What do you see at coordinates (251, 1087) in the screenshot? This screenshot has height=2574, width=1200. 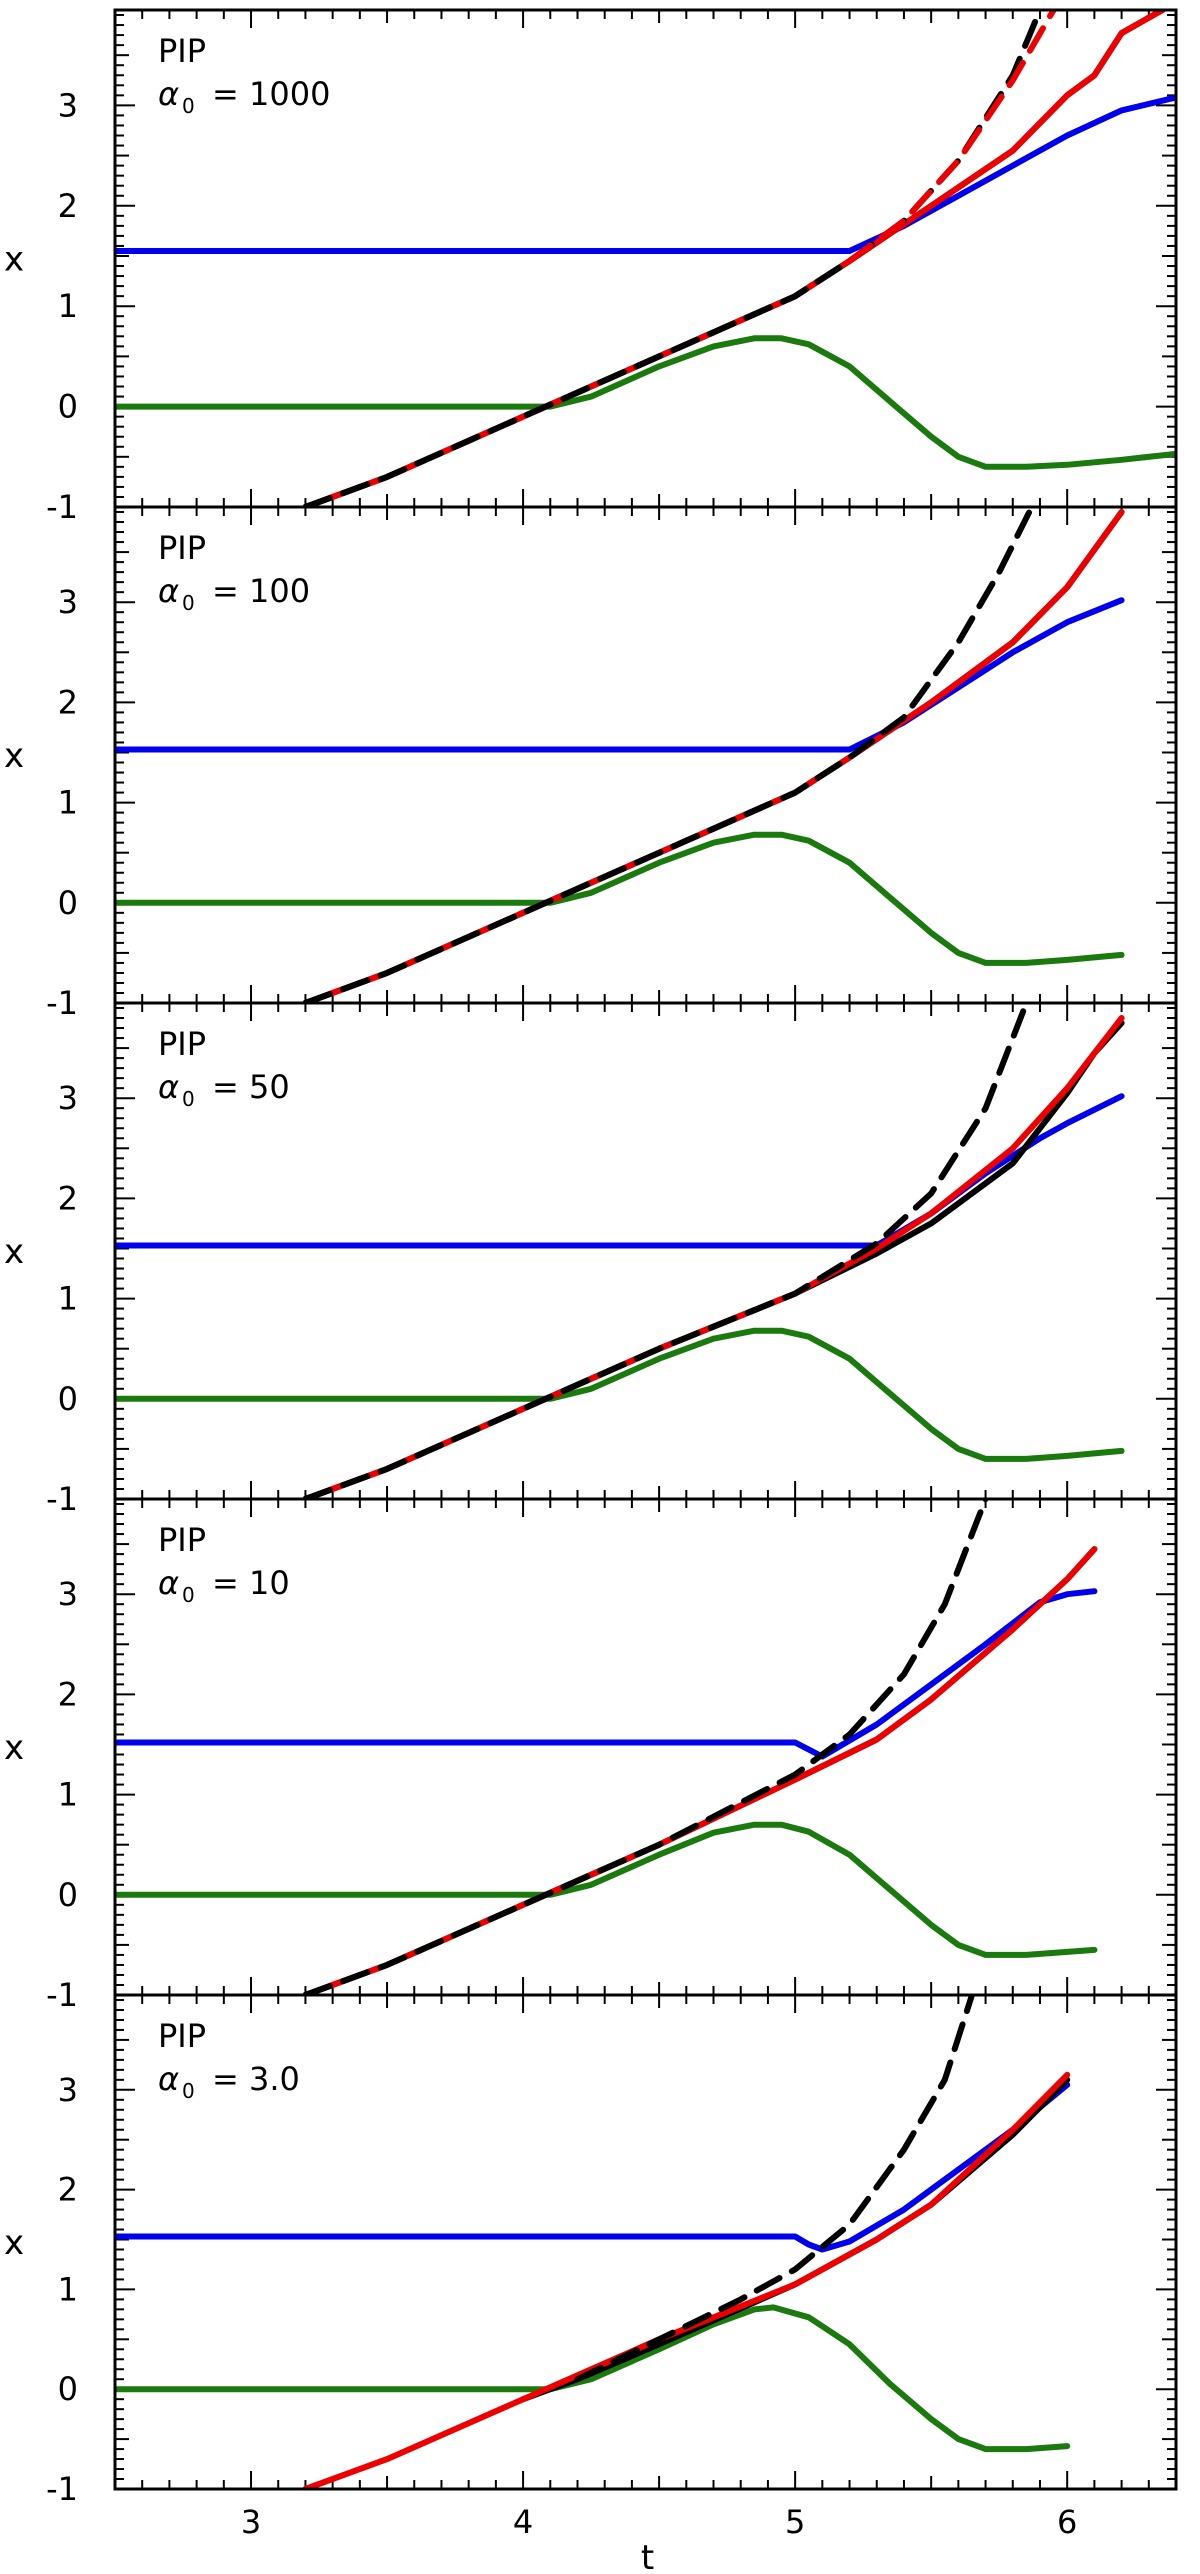 I see `alpha-value: = 50` at bounding box center [251, 1087].